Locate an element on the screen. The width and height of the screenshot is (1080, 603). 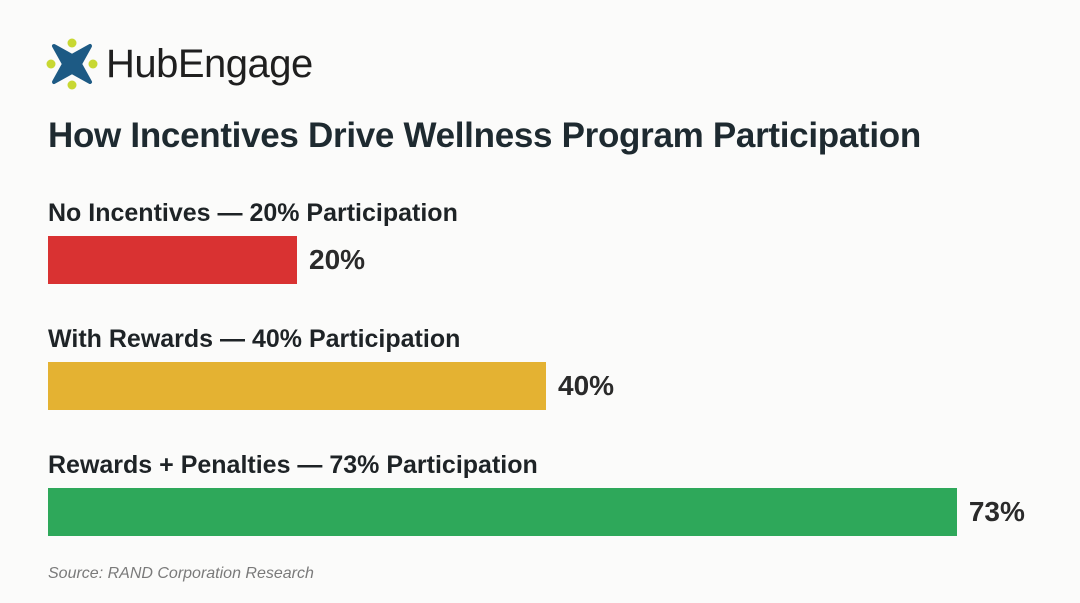
value-label: 40% is located at coordinates (586, 385).